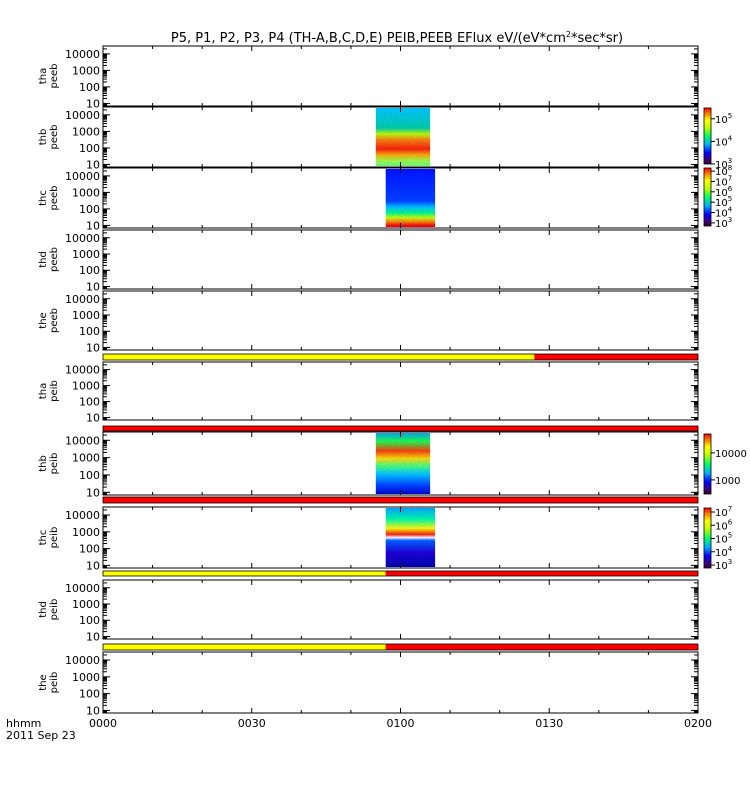 This screenshot has height=800, width=750. Describe the element at coordinates (727, 481) in the screenshot. I see `colorbar-label: 1000` at that location.